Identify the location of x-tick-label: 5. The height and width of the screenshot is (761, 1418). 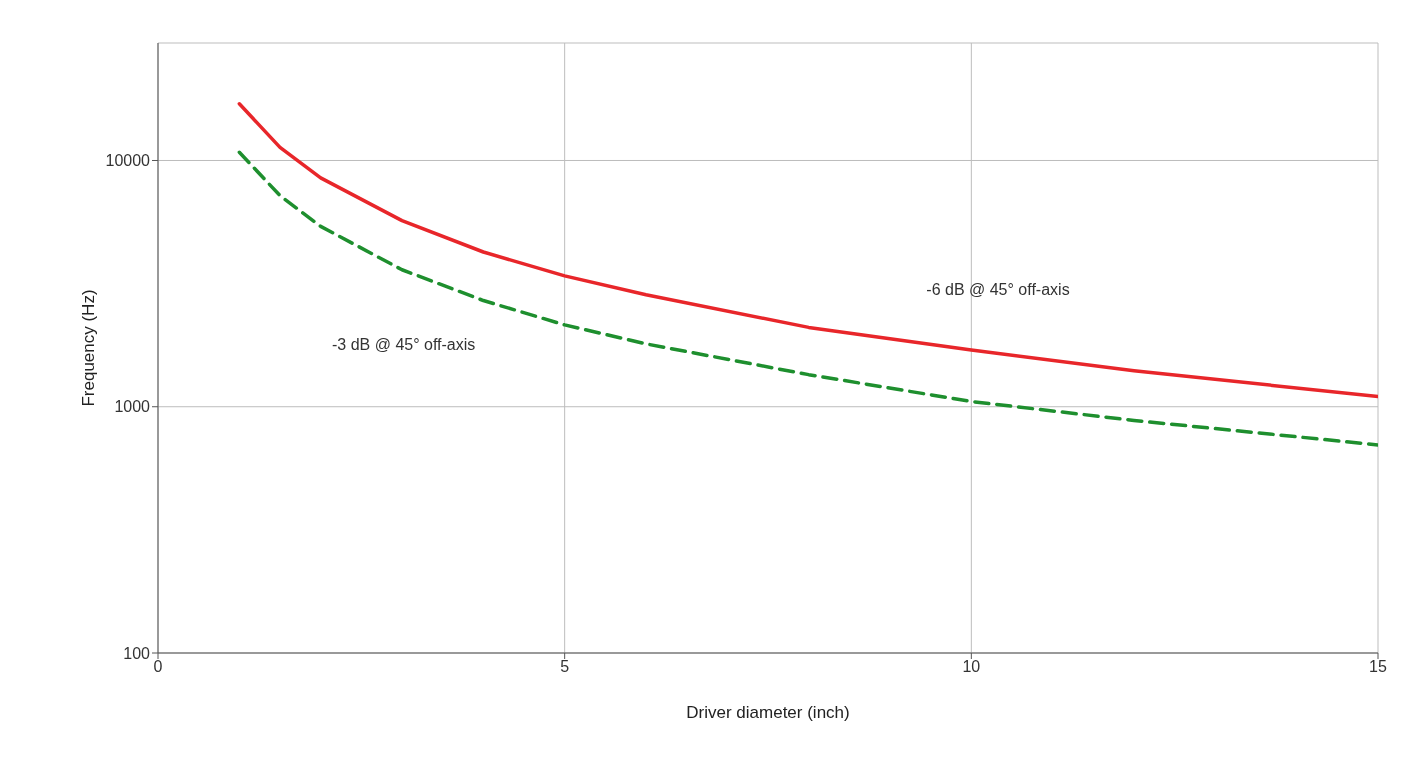
(565, 667).